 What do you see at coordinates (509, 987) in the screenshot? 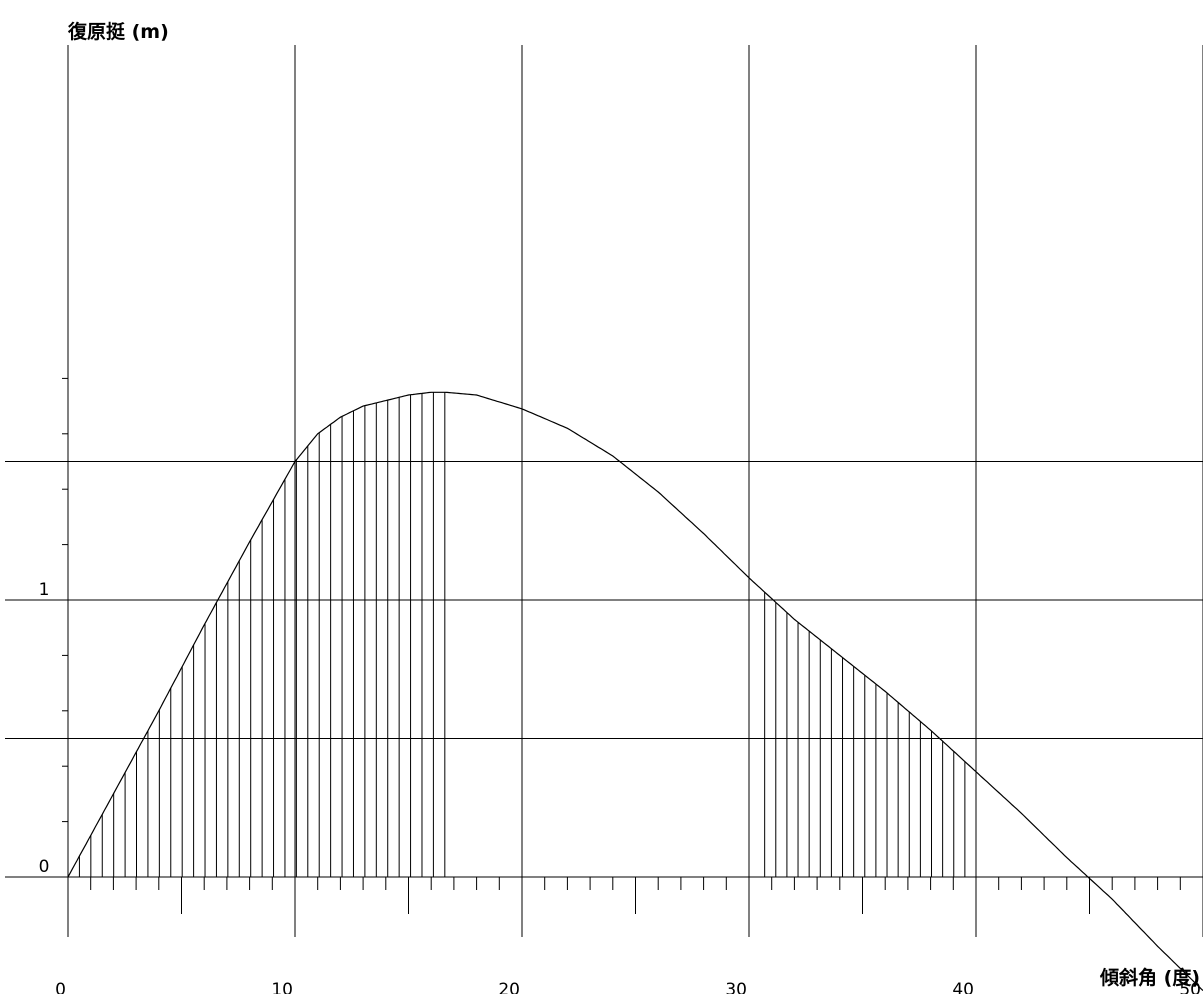
I see `x-tick-label: 20` at bounding box center [509, 987].